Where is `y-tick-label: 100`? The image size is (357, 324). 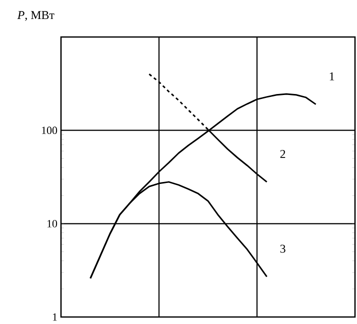 y-tick-label: 100 is located at coordinates (50, 130).